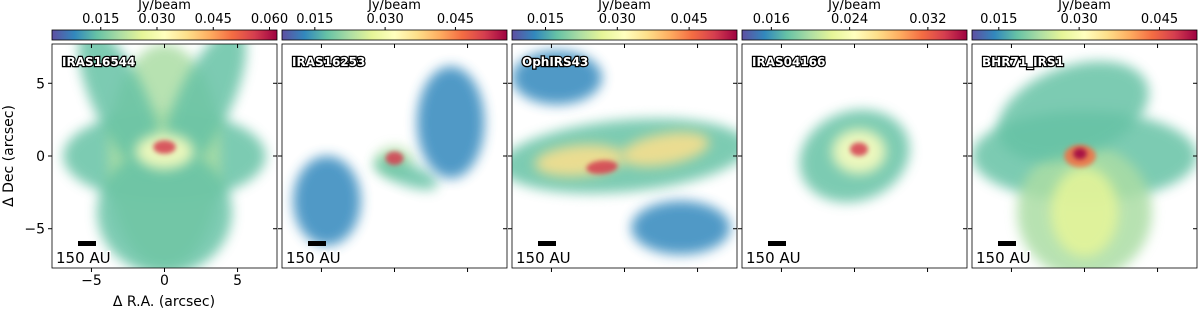 The height and width of the screenshot is (313, 1200). Describe the element at coordinates (40, 84) in the screenshot. I see `y-tick-label: 5` at that location.